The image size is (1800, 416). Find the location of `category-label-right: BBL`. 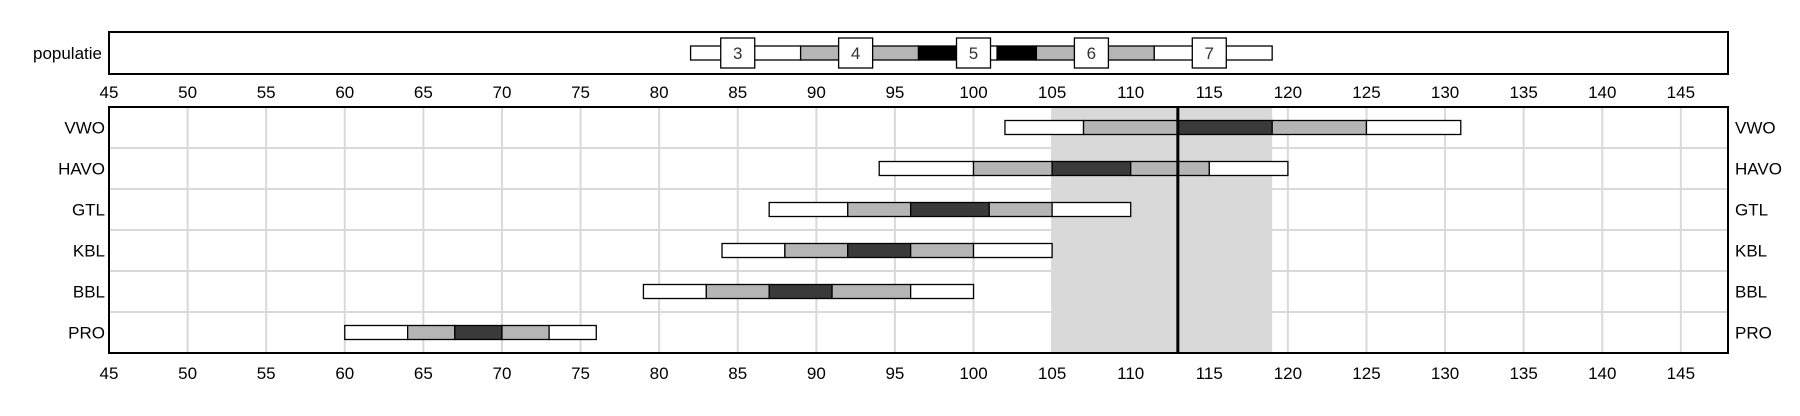

category-label-right: BBL is located at coordinates (1751, 292).